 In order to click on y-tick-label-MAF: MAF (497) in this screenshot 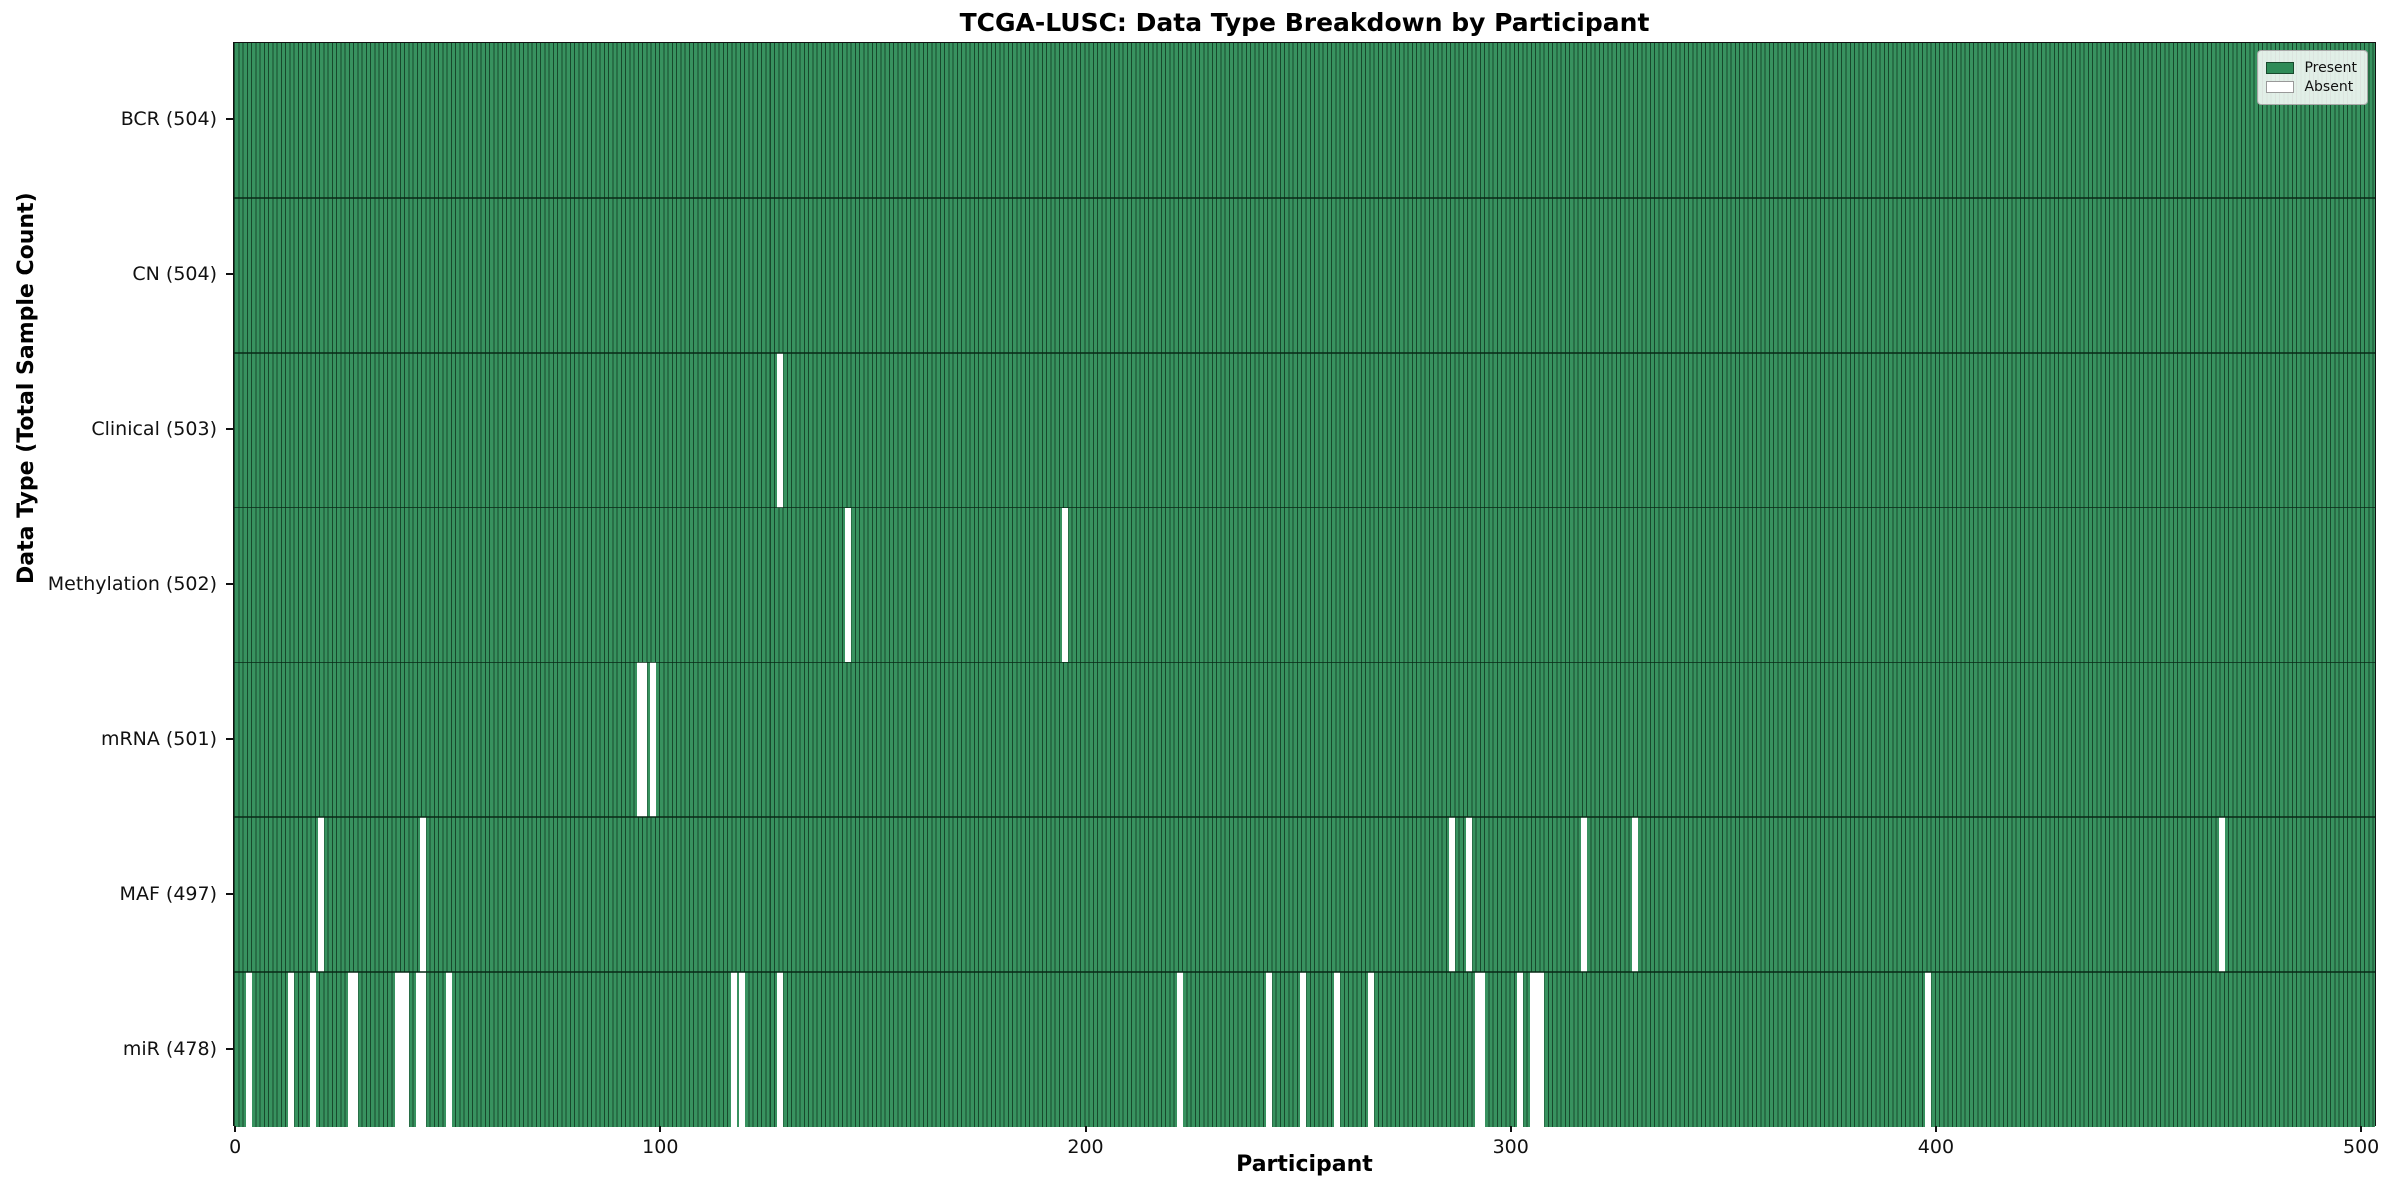, I will do `click(168, 893)`.